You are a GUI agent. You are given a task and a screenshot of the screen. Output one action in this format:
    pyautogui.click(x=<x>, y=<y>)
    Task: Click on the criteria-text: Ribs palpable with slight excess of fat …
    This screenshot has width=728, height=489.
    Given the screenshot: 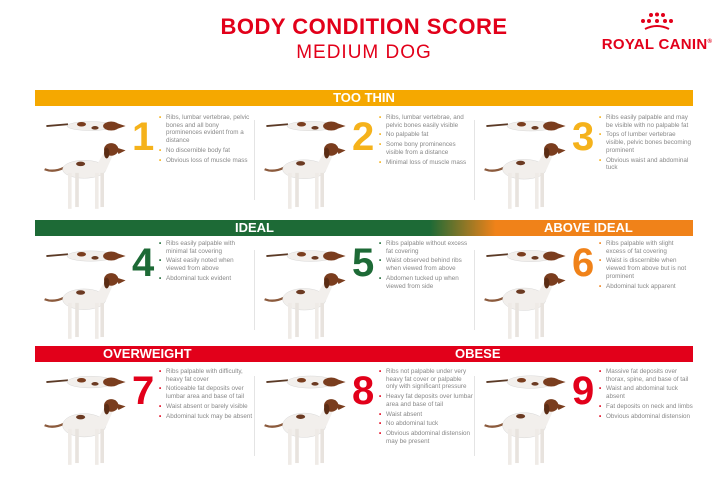 What is the action you would take?
    pyautogui.click(x=640, y=247)
    